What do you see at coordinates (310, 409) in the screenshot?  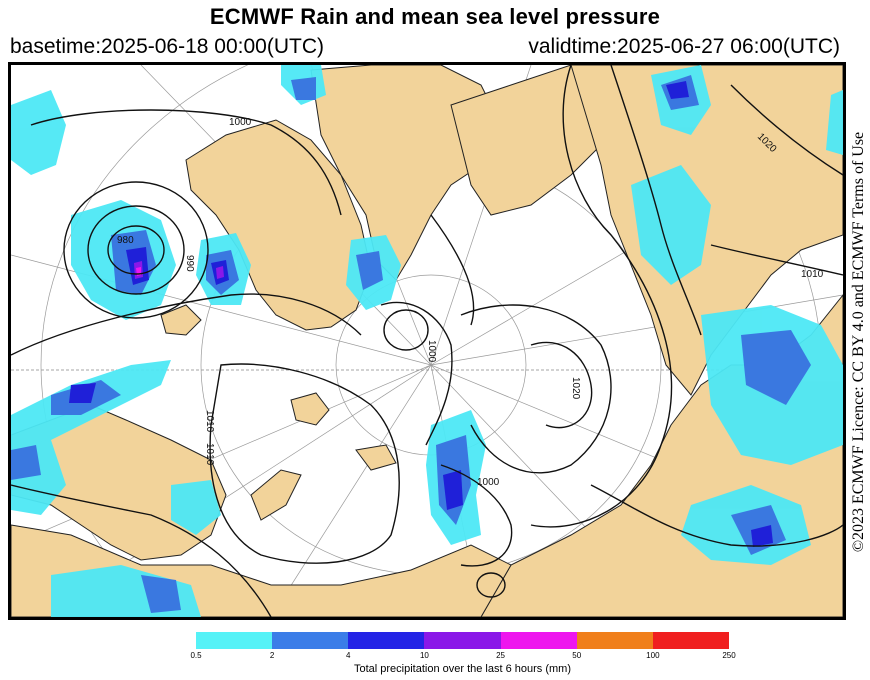 I see `svalbard` at bounding box center [310, 409].